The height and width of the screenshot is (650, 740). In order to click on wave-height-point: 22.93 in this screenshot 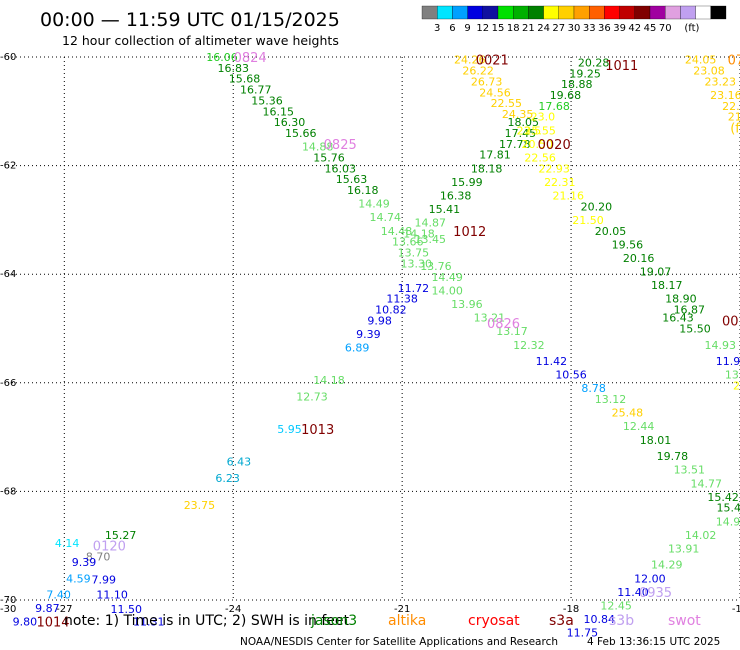, I will do `click(554, 168)`.